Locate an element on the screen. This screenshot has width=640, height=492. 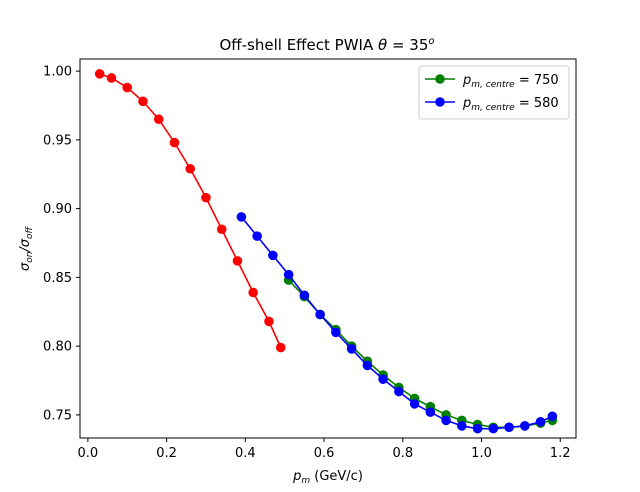
legend: pm, centre = 750 pm, centre = 580 is located at coordinates (494, 92).